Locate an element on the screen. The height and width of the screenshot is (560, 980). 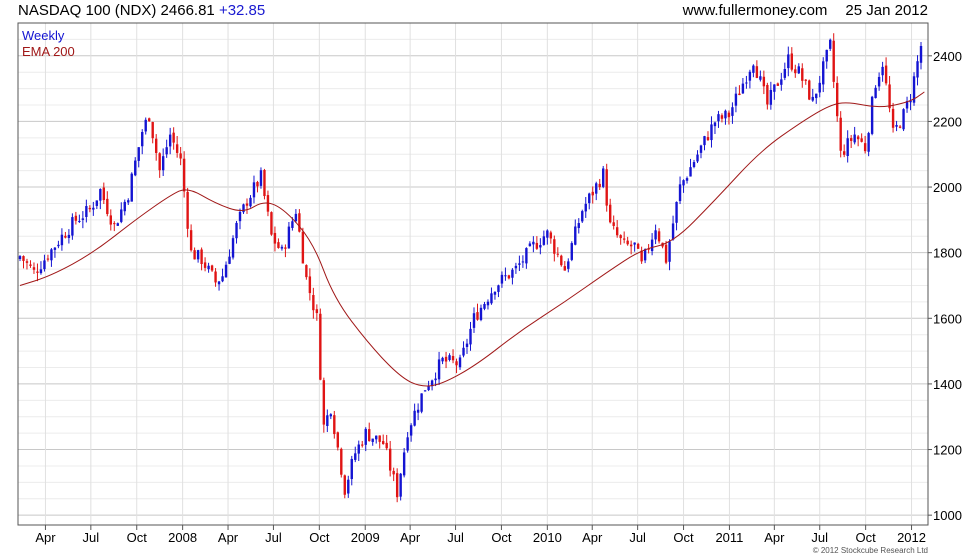
website-label: www.fullermoney.com is located at coordinates (755, 10).